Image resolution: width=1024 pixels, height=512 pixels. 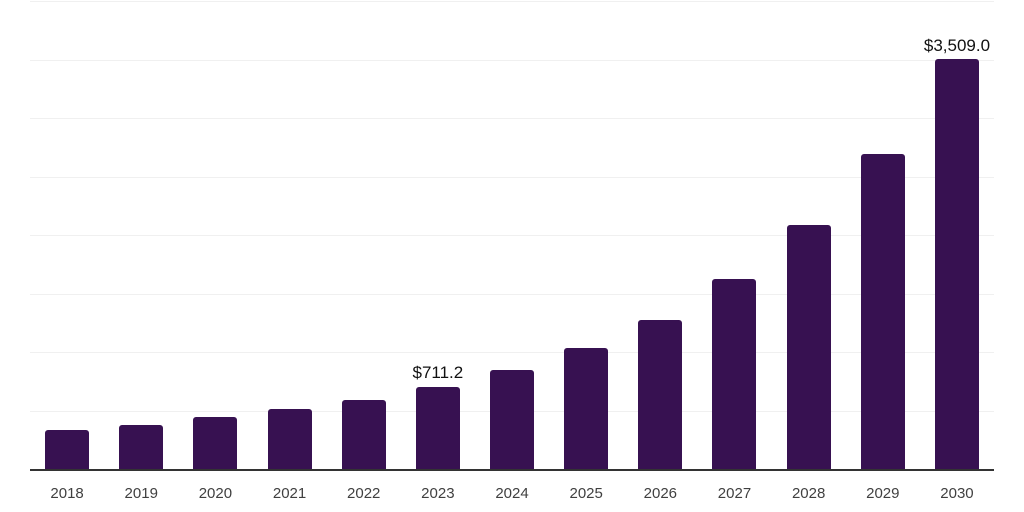 I want to click on x-tick-label-2028: 2028, so click(x=808, y=493).